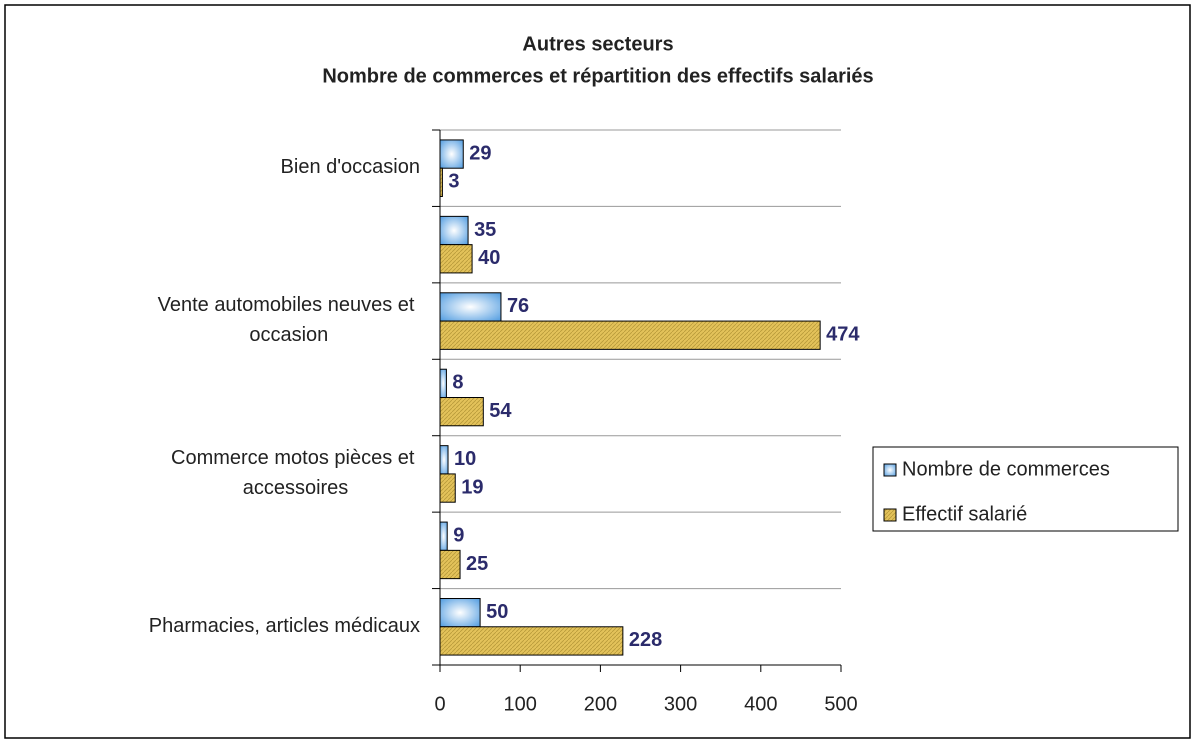  I want to click on data-label: 228, so click(645, 640).